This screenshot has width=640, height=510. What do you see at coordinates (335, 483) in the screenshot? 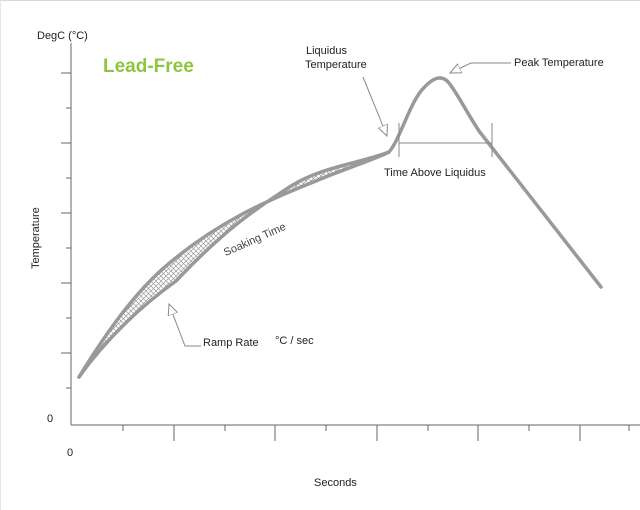
I see `x-axis-title: Seconds` at bounding box center [335, 483].